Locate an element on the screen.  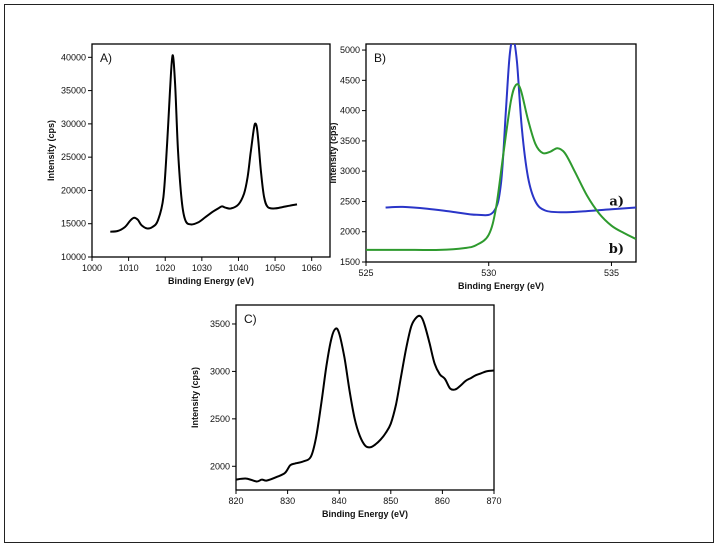
series-label-1: a) is located at coordinates (616, 201).